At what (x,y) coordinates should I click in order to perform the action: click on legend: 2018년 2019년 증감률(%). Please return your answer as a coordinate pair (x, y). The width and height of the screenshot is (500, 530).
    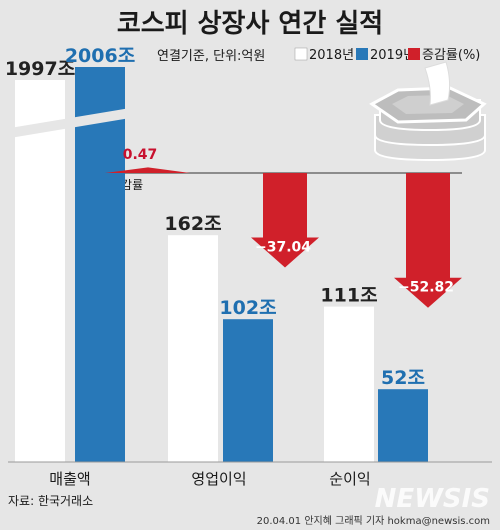
    Looking at the image, I should click on (387, 55).